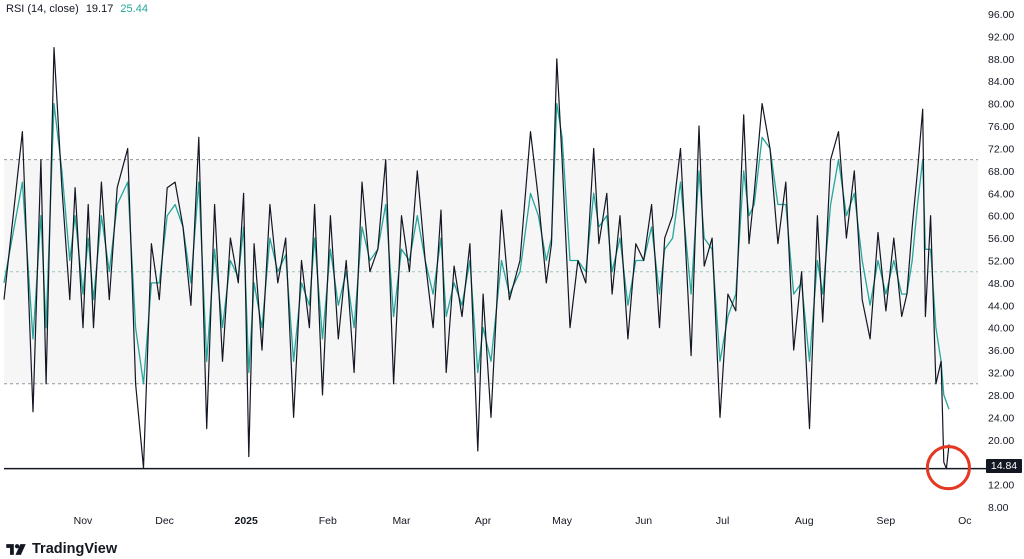 The height and width of the screenshot is (559, 1024). I want to click on y-tick-label: 36.00, so click(1001, 351).